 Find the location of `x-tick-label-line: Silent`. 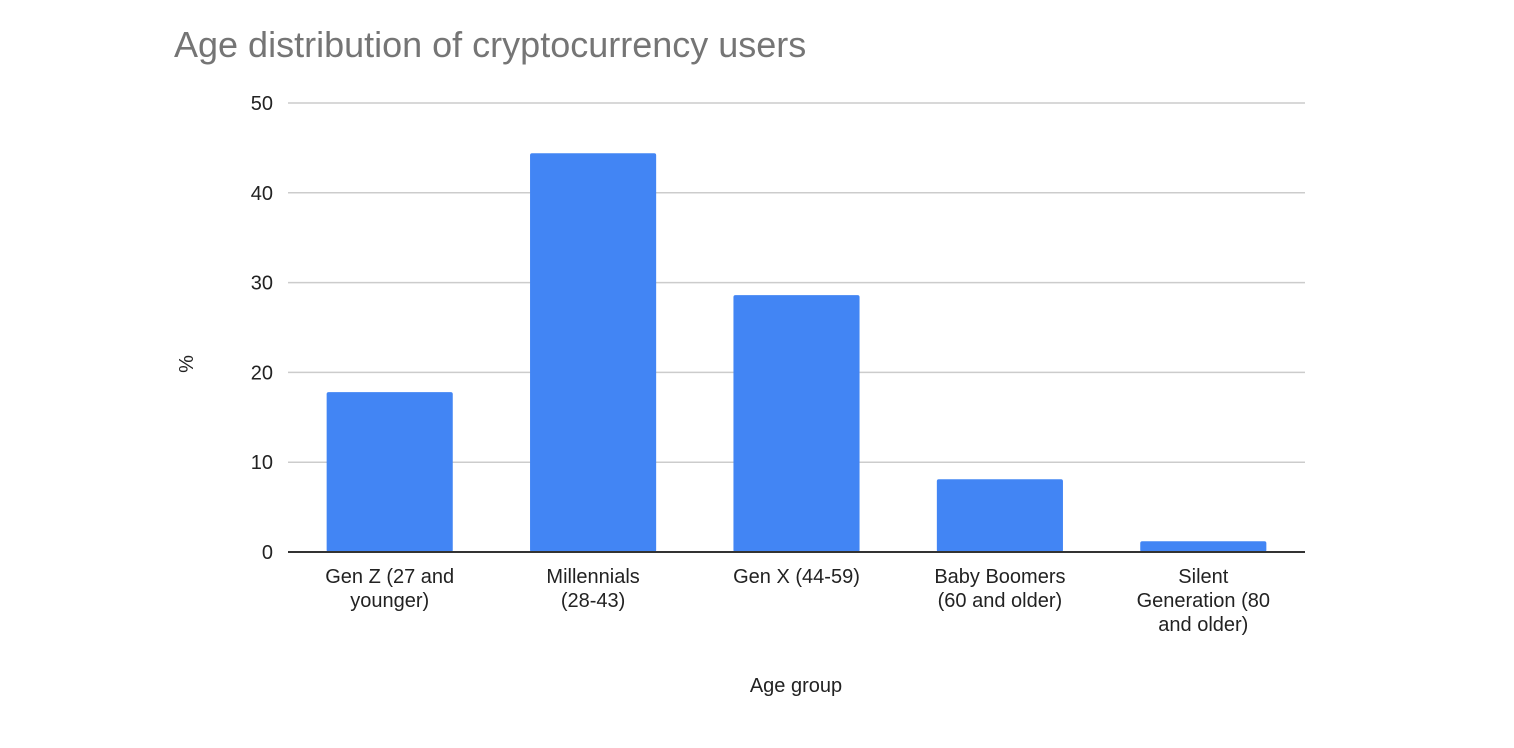

x-tick-label-line: Silent is located at coordinates (1203, 577).